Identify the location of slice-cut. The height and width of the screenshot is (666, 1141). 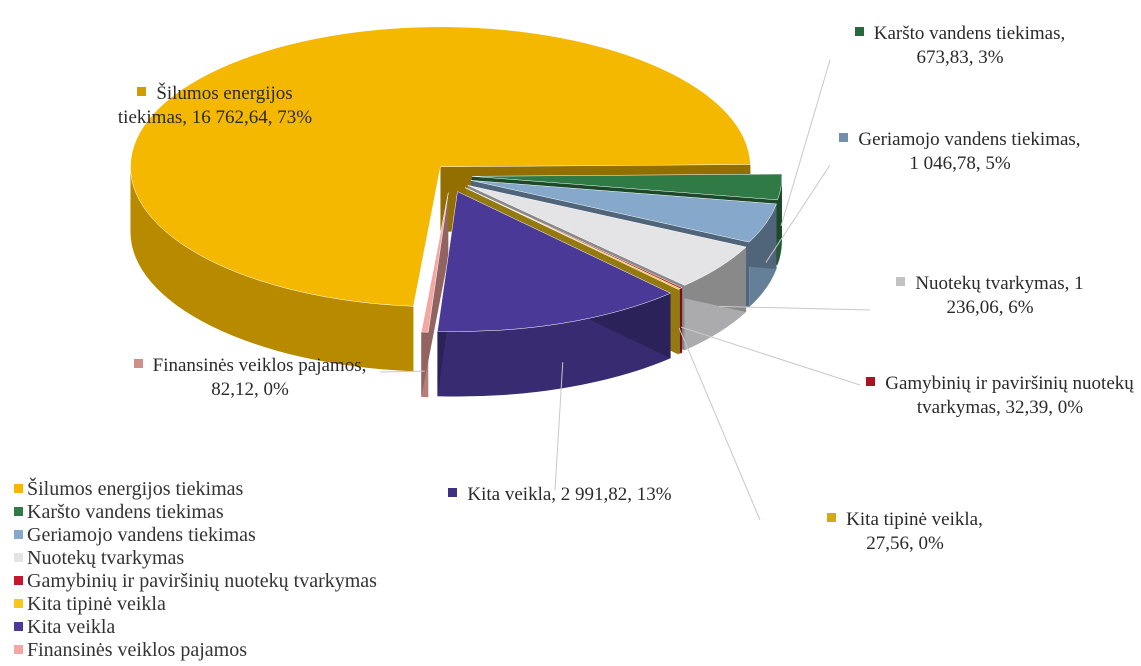
(435, 295).